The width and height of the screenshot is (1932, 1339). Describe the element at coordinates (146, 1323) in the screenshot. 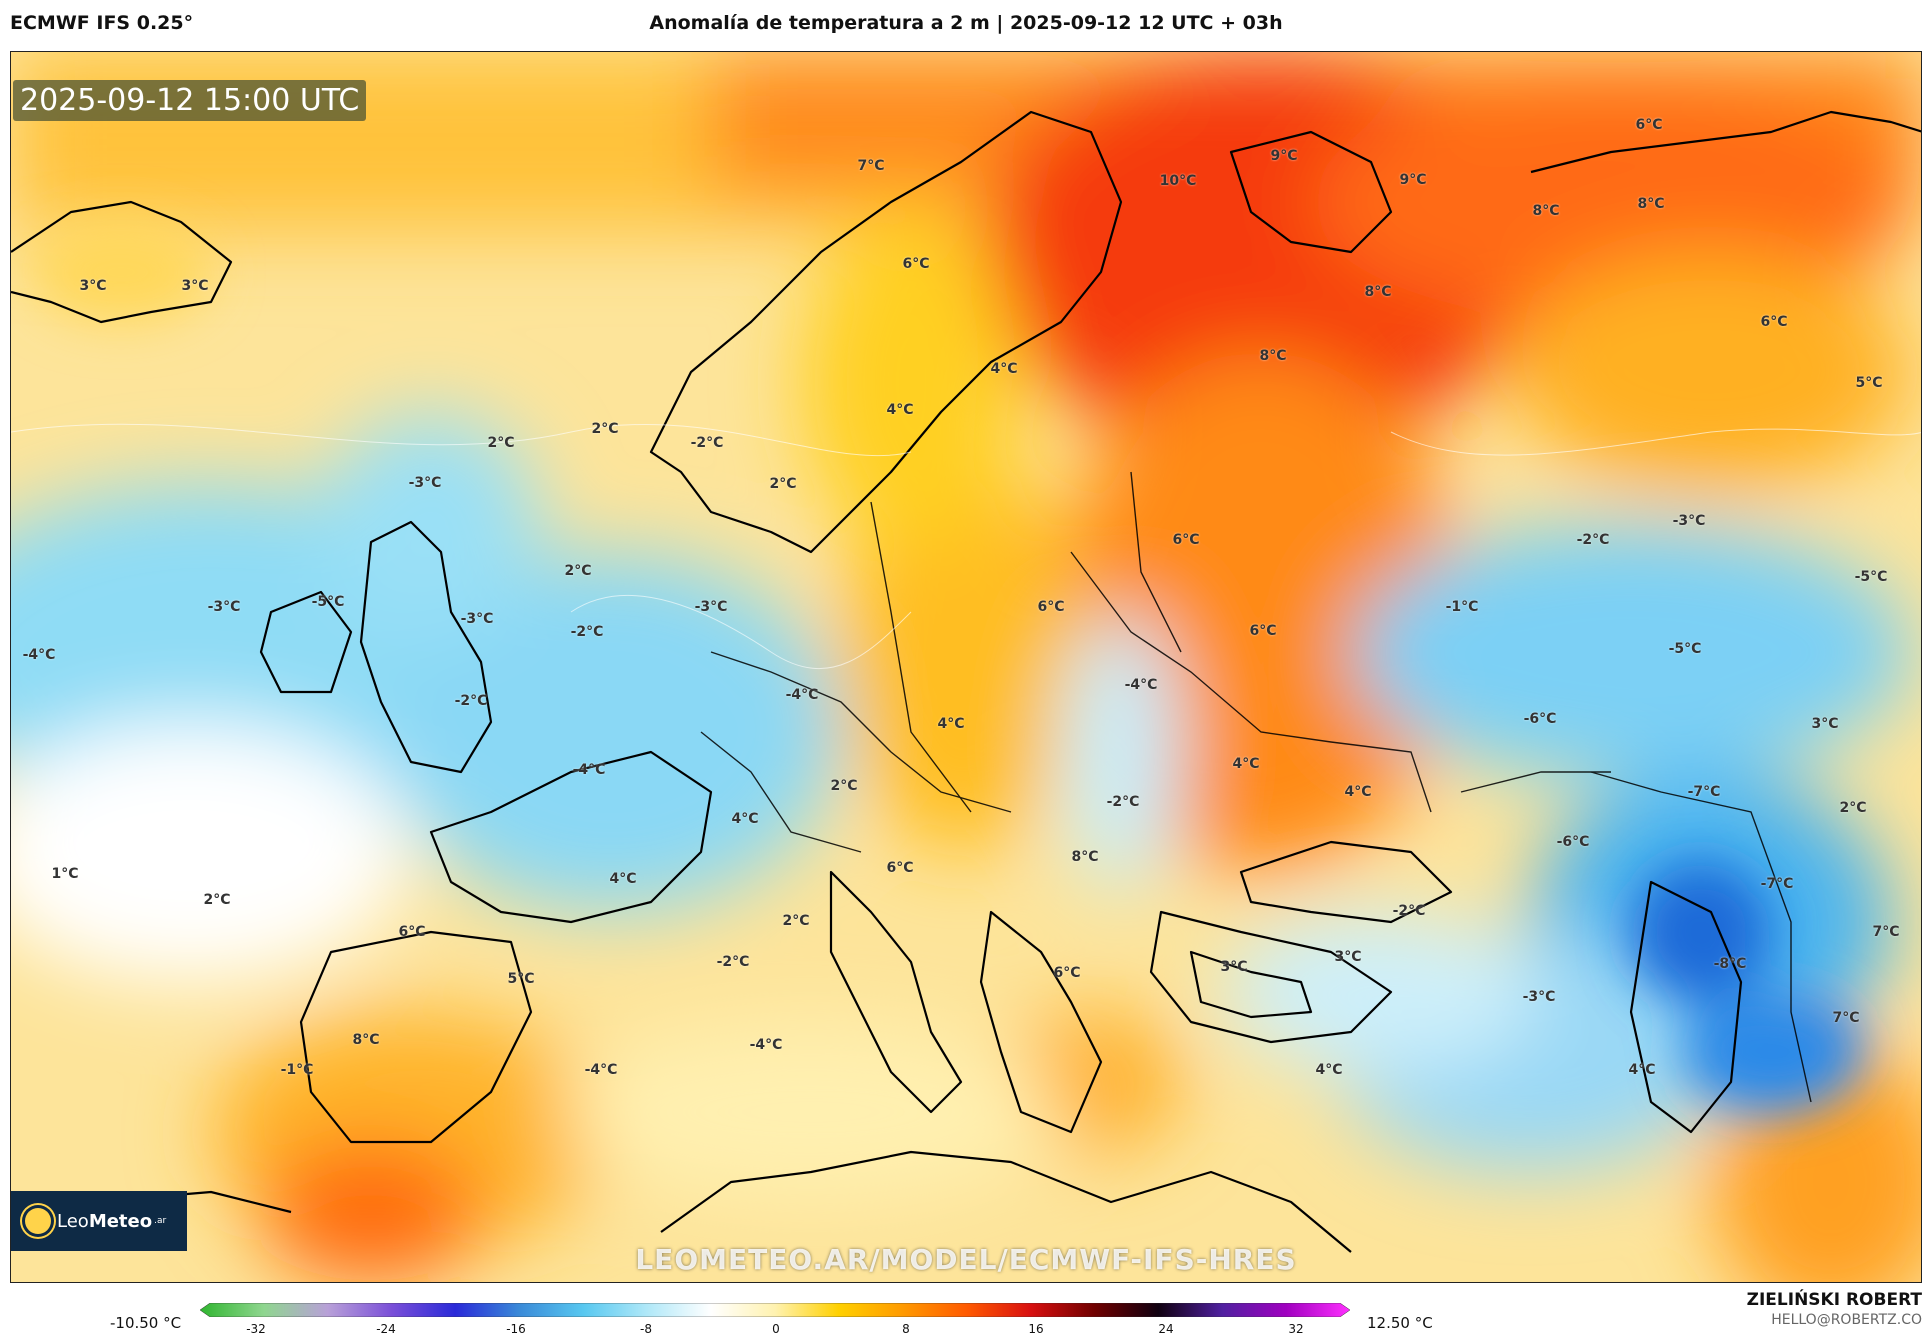

I see `colorbar-min-label: -10.50 °C` at that location.